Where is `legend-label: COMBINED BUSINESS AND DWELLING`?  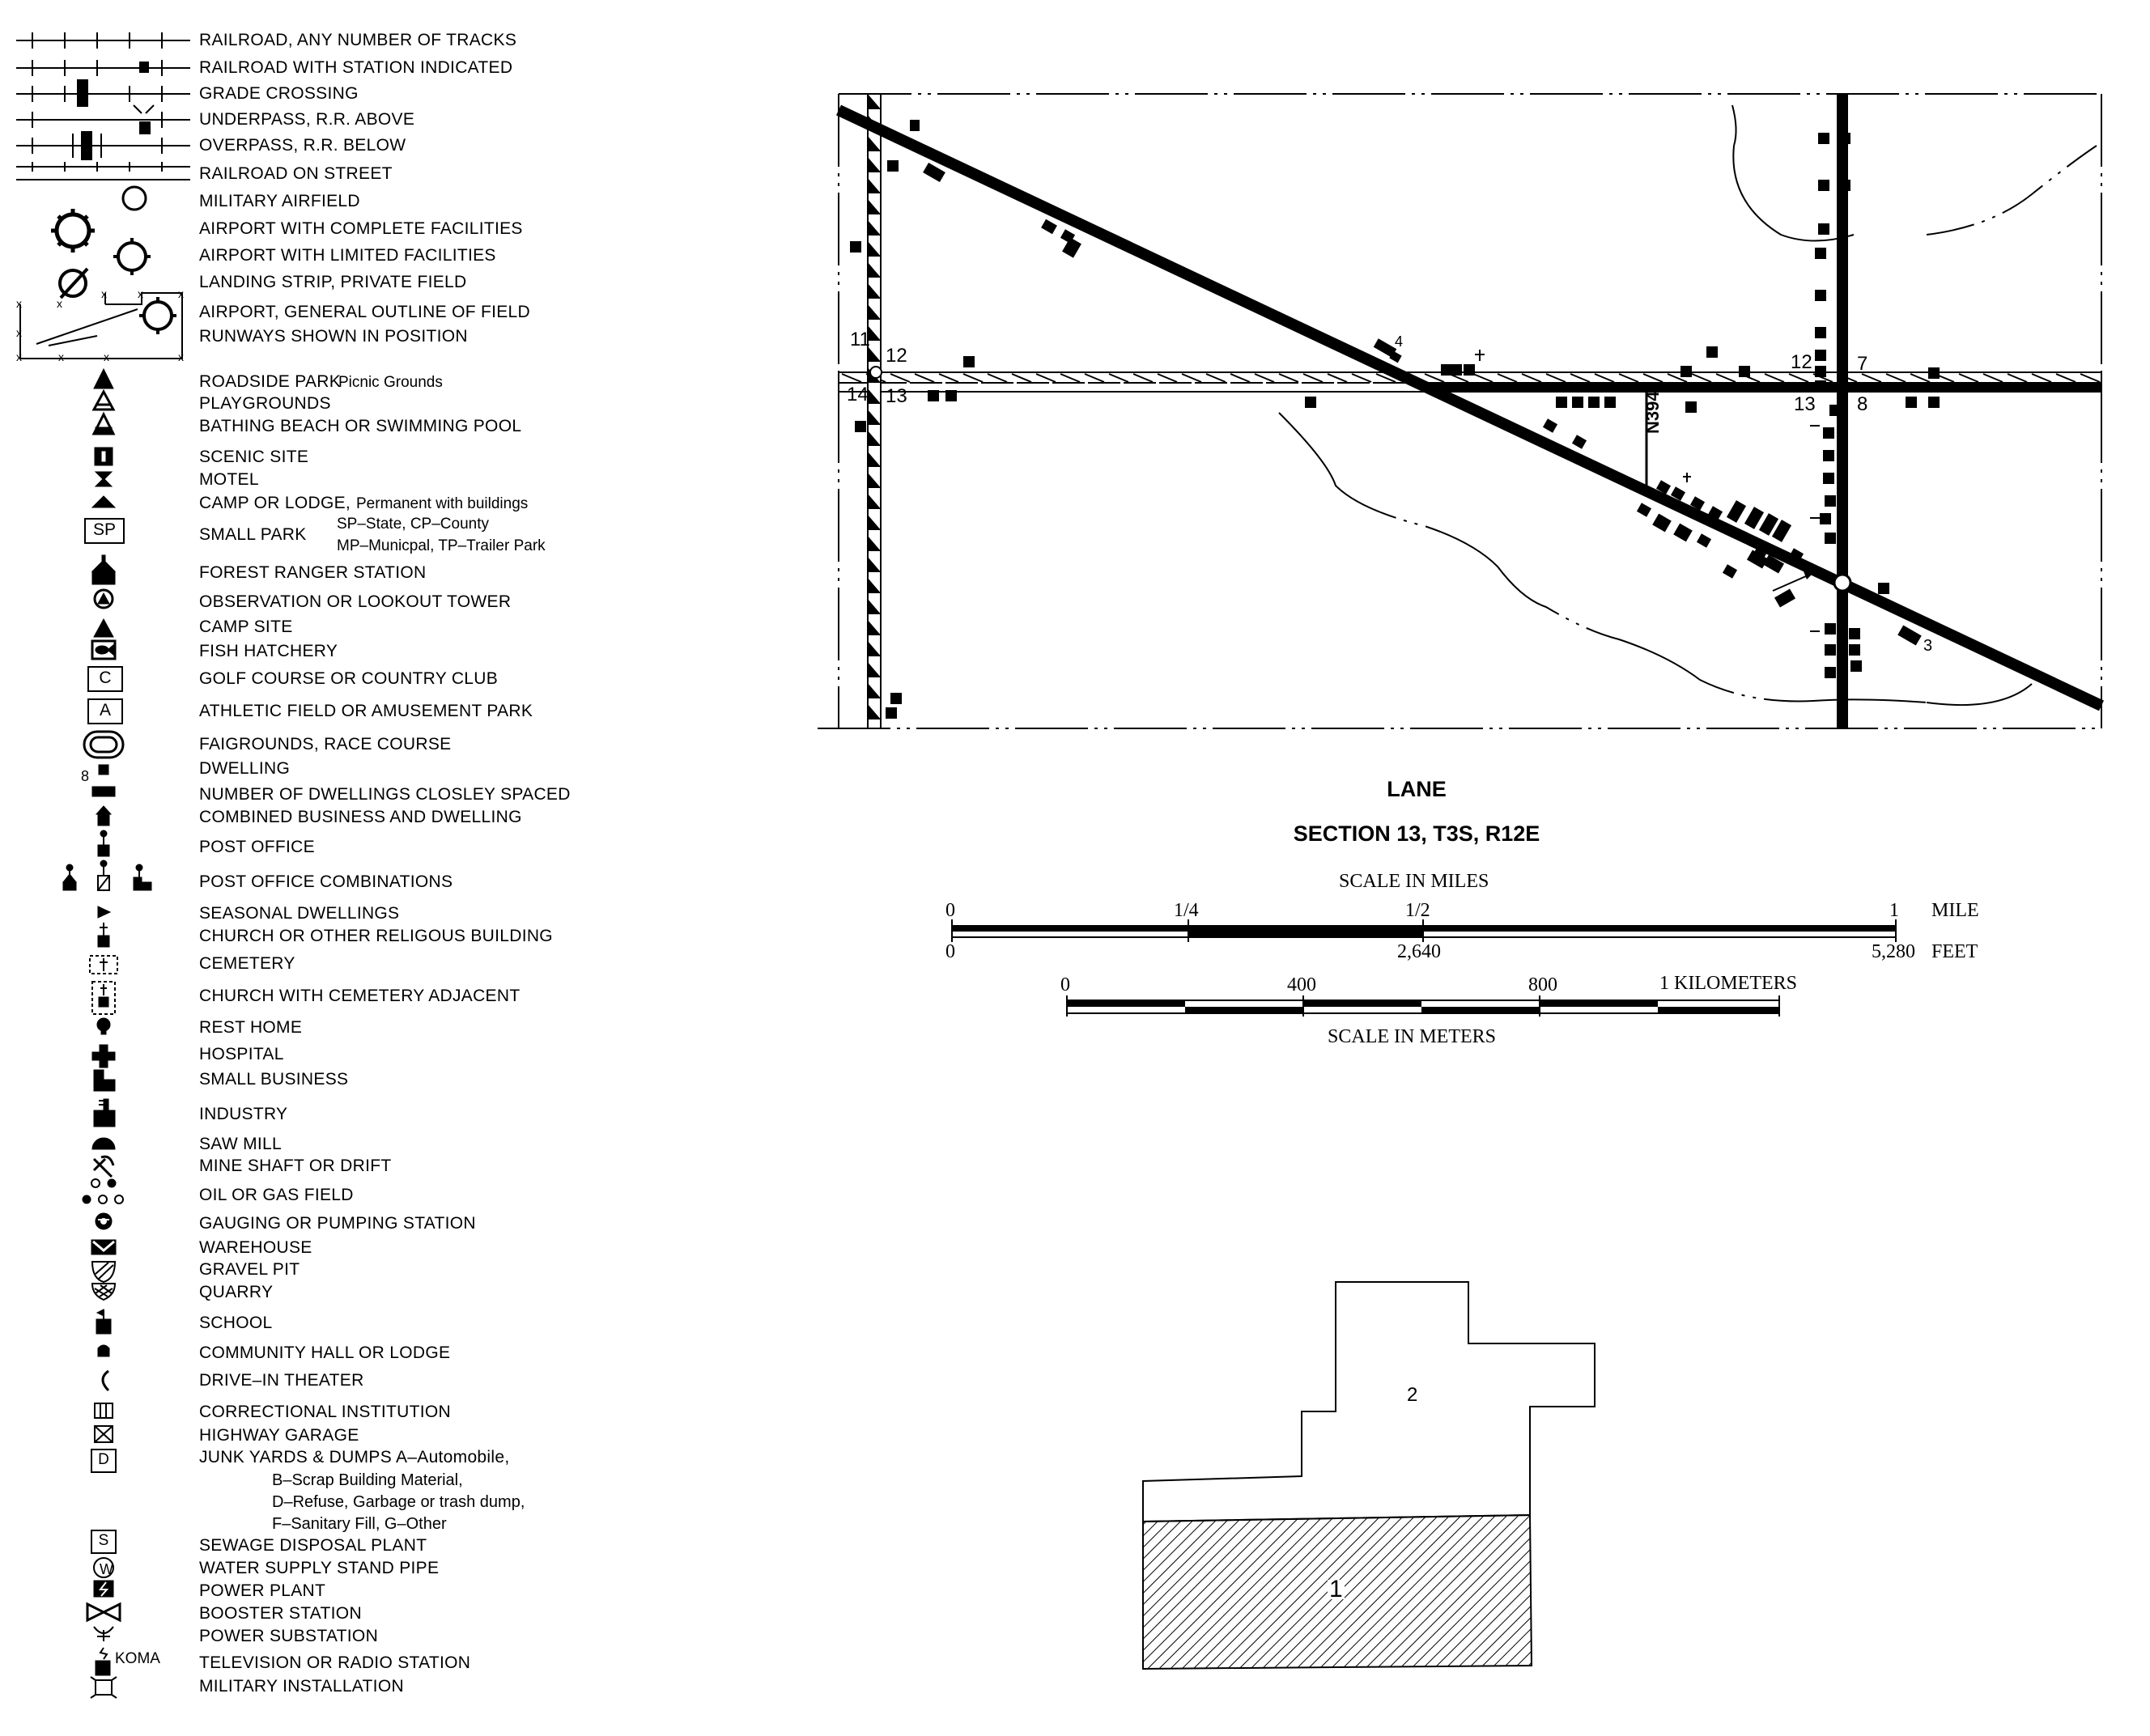 legend-label: COMBINED BUSINESS AND DWELLING is located at coordinates (360, 817).